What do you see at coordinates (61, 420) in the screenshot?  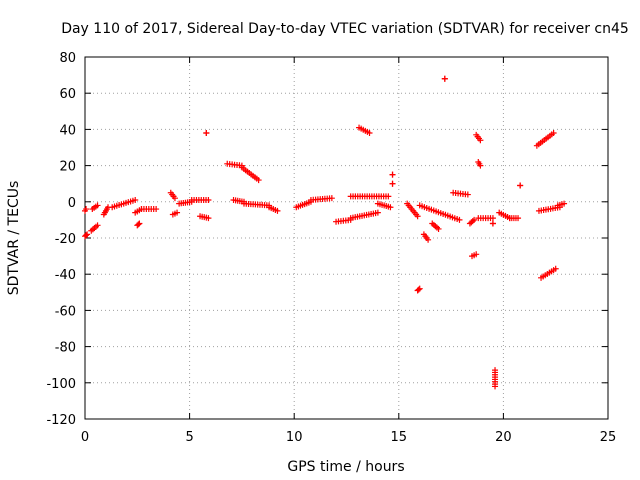 I see `y-tick-label: -120` at bounding box center [61, 420].